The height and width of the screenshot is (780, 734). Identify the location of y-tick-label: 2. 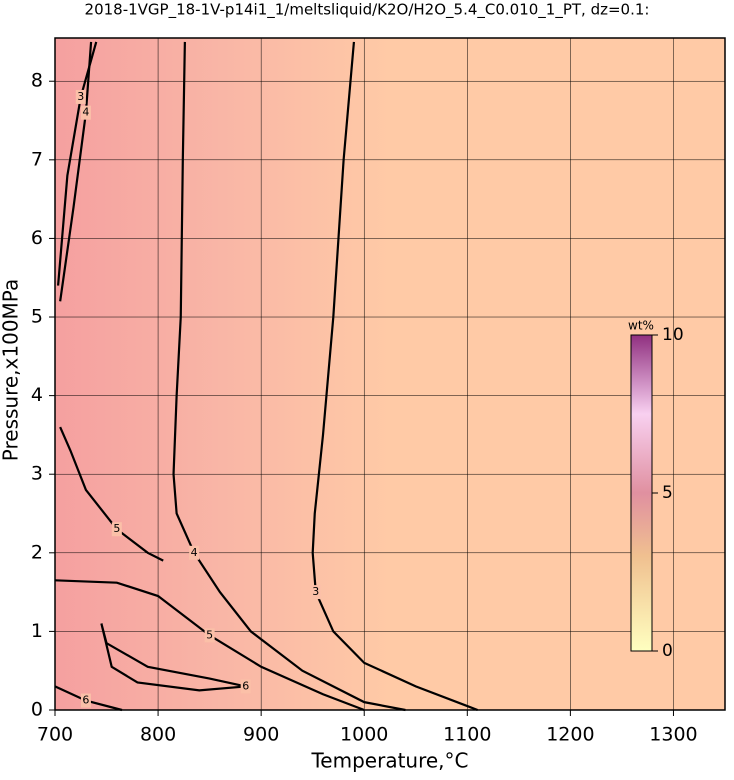
(37, 552).